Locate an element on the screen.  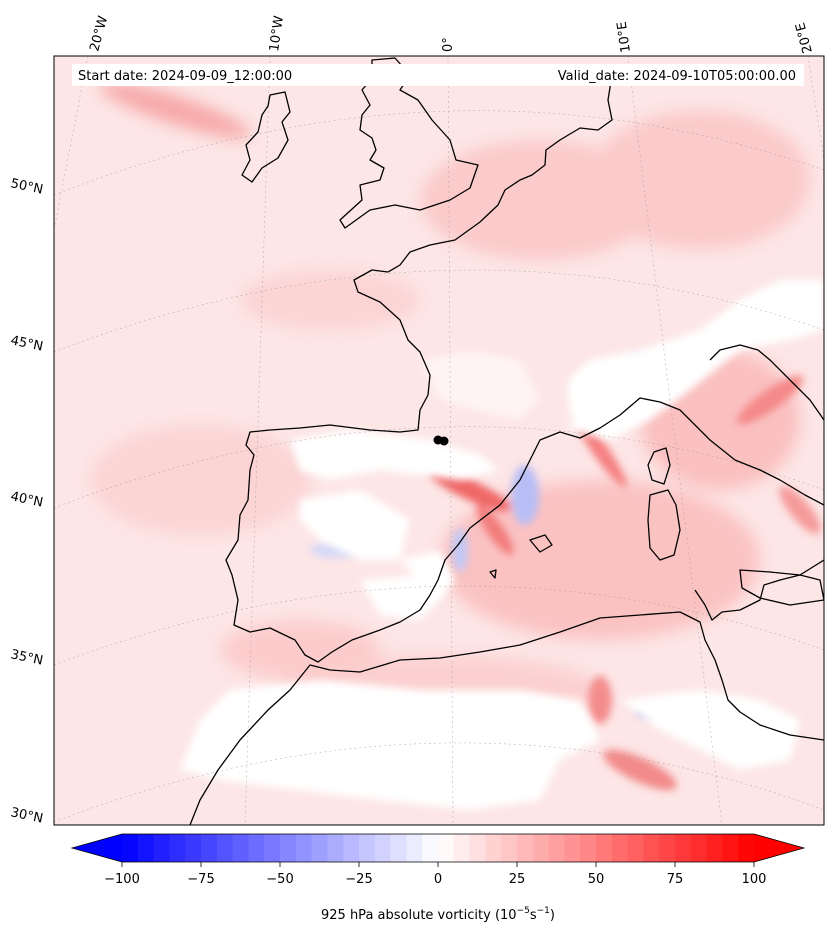
colorbar-tick-label: 0 is located at coordinates (438, 879).